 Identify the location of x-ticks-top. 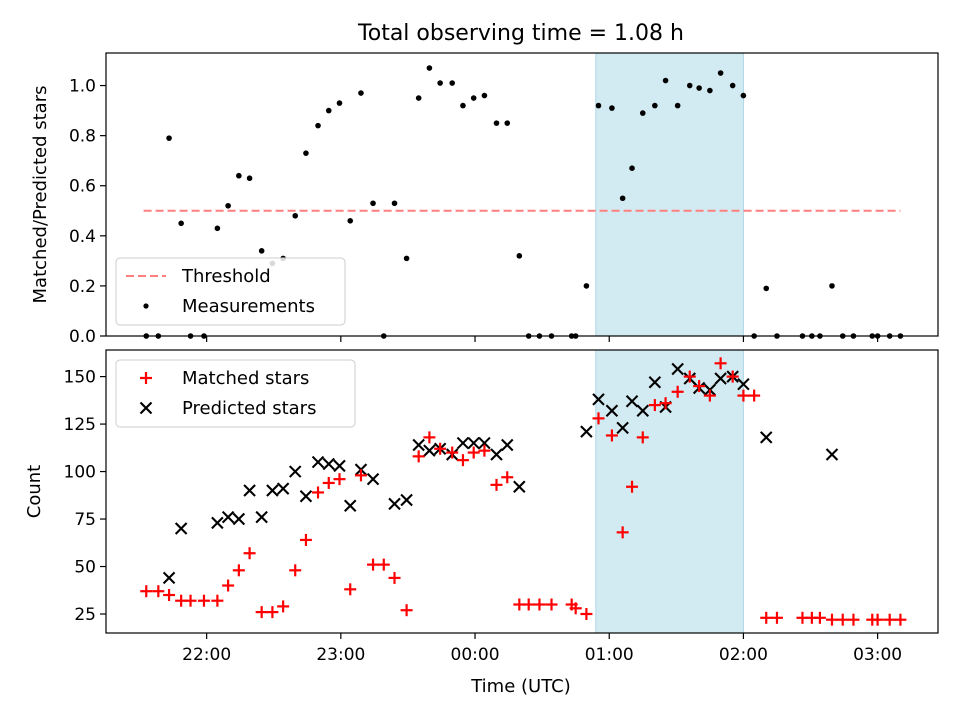
(542, 339).